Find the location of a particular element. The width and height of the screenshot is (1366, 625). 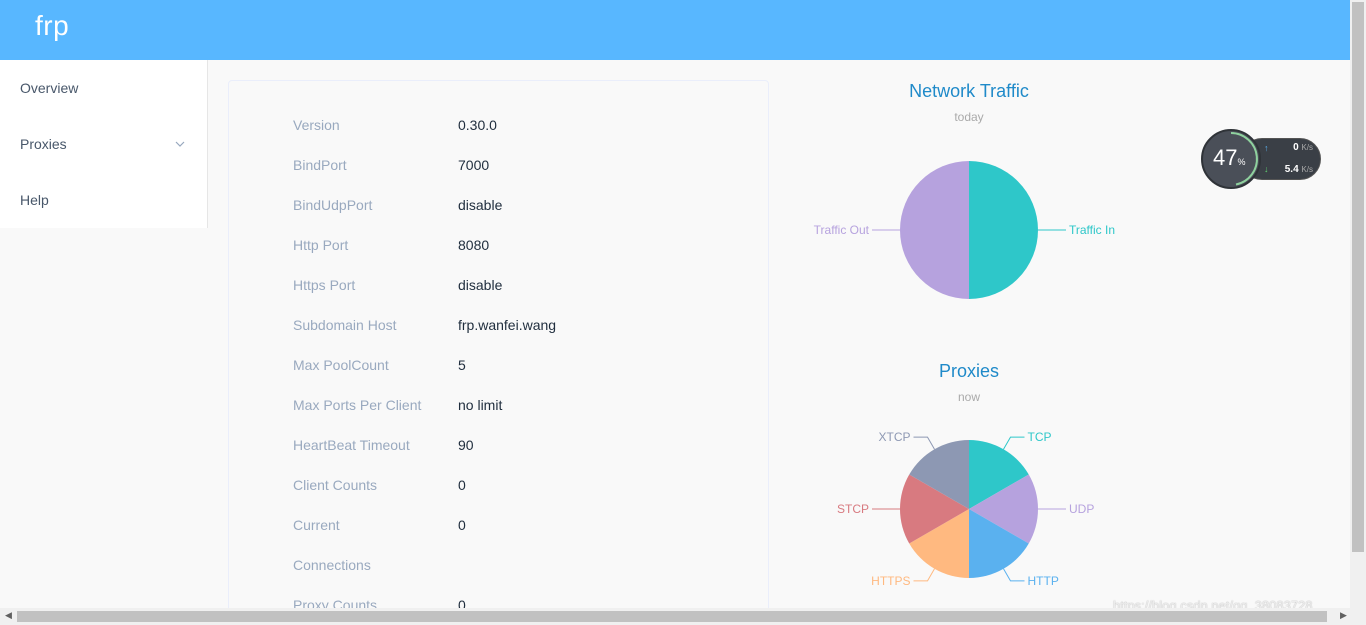

sidebar-item-overview: Overview is located at coordinates (103, 88).